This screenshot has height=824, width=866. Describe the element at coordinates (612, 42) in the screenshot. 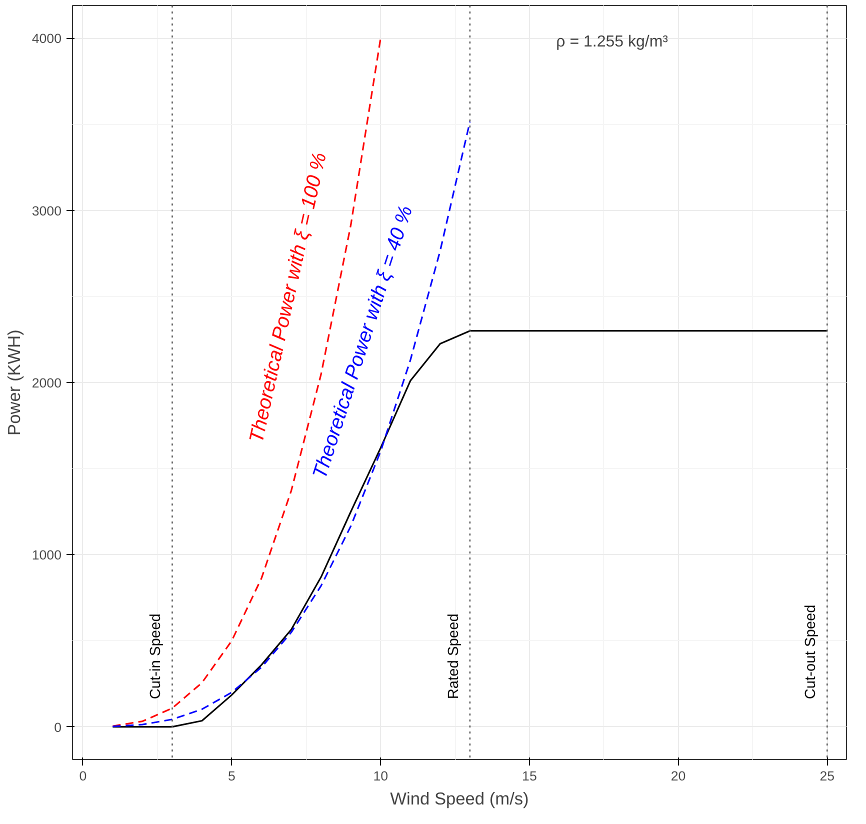

I see `annotation: ρ = 1.255 kg/m³` at that location.